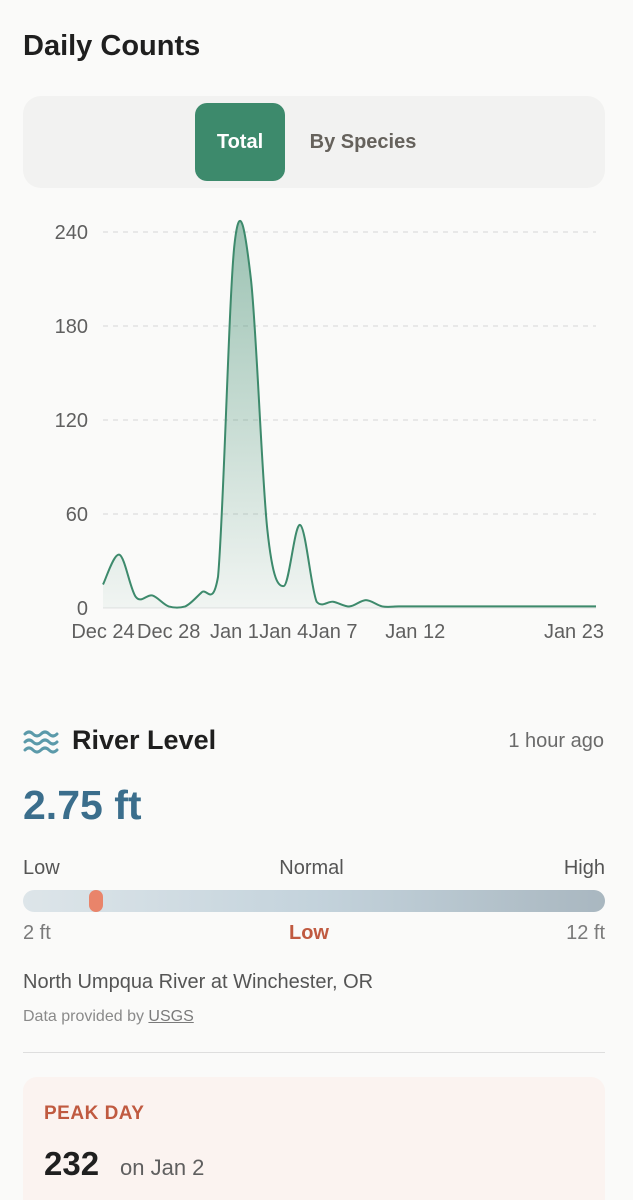 The width and height of the screenshot is (633, 1200). What do you see at coordinates (82, 805) in the screenshot?
I see `river-level-value: 2.75 ft` at bounding box center [82, 805].